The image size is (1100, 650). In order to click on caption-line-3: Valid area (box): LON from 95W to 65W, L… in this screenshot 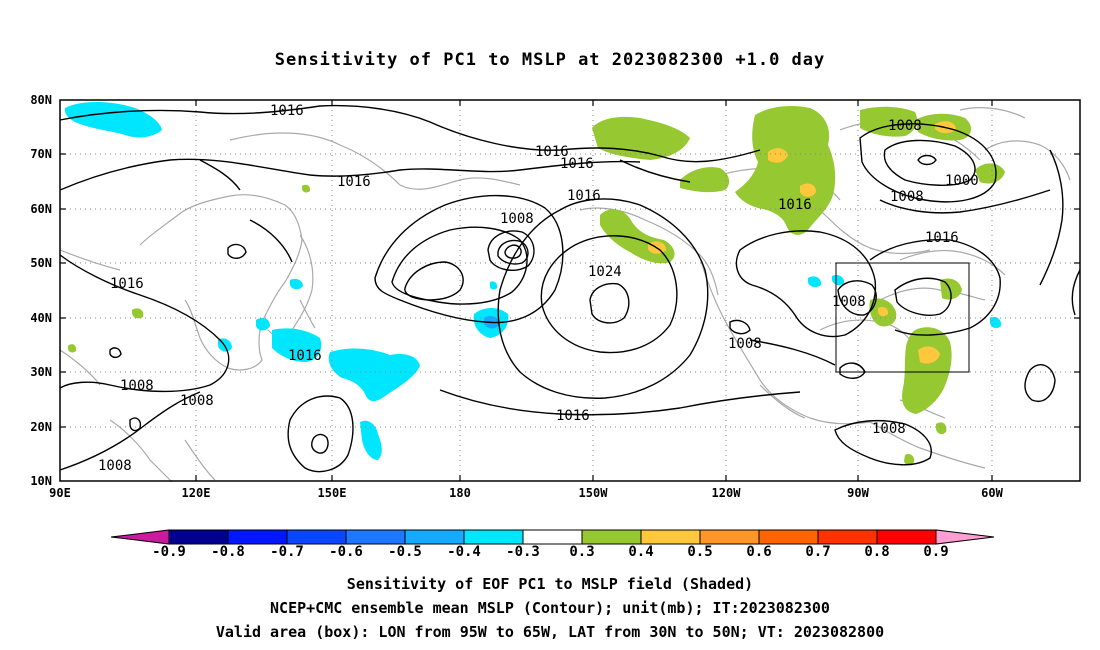, I will do `click(550, 632)`.